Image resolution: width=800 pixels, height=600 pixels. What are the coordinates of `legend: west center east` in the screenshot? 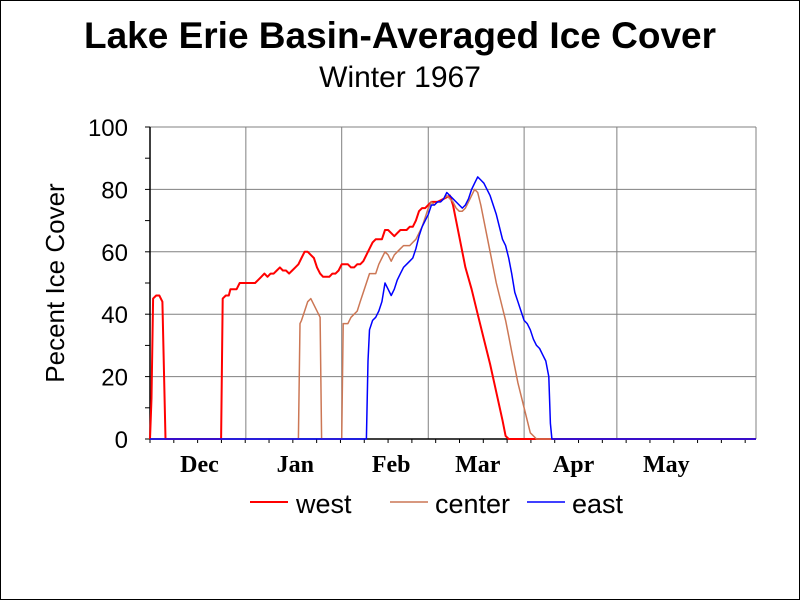 It's located at (437, 504).